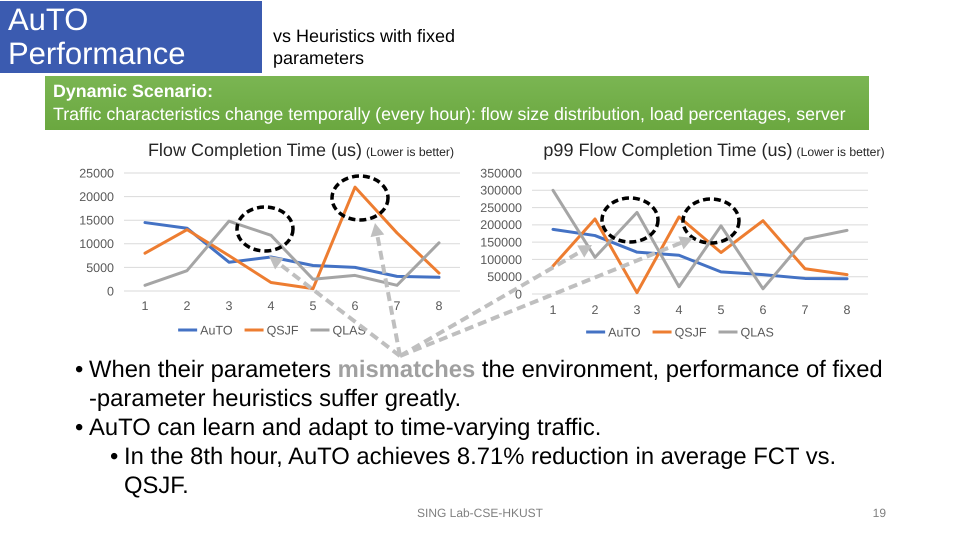  Describe the element at coordinates (450, 114) in the screenshot. I see `text: Traffic characteristics change temporally (every hour): flow size distribution, load percentages, server` at that location.